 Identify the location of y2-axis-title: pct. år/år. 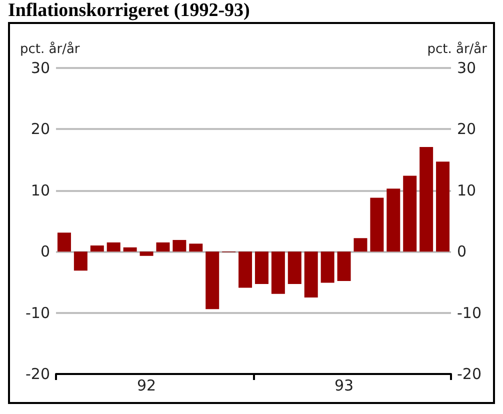
(457, 49).